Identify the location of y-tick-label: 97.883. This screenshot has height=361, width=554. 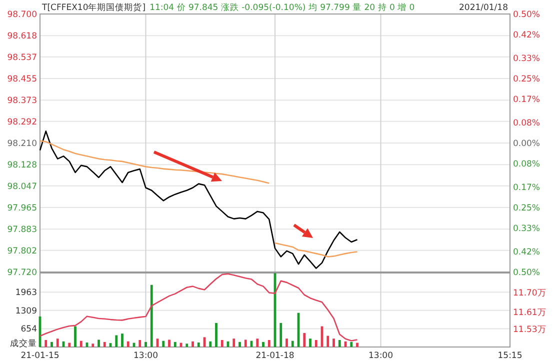
(22, 230).